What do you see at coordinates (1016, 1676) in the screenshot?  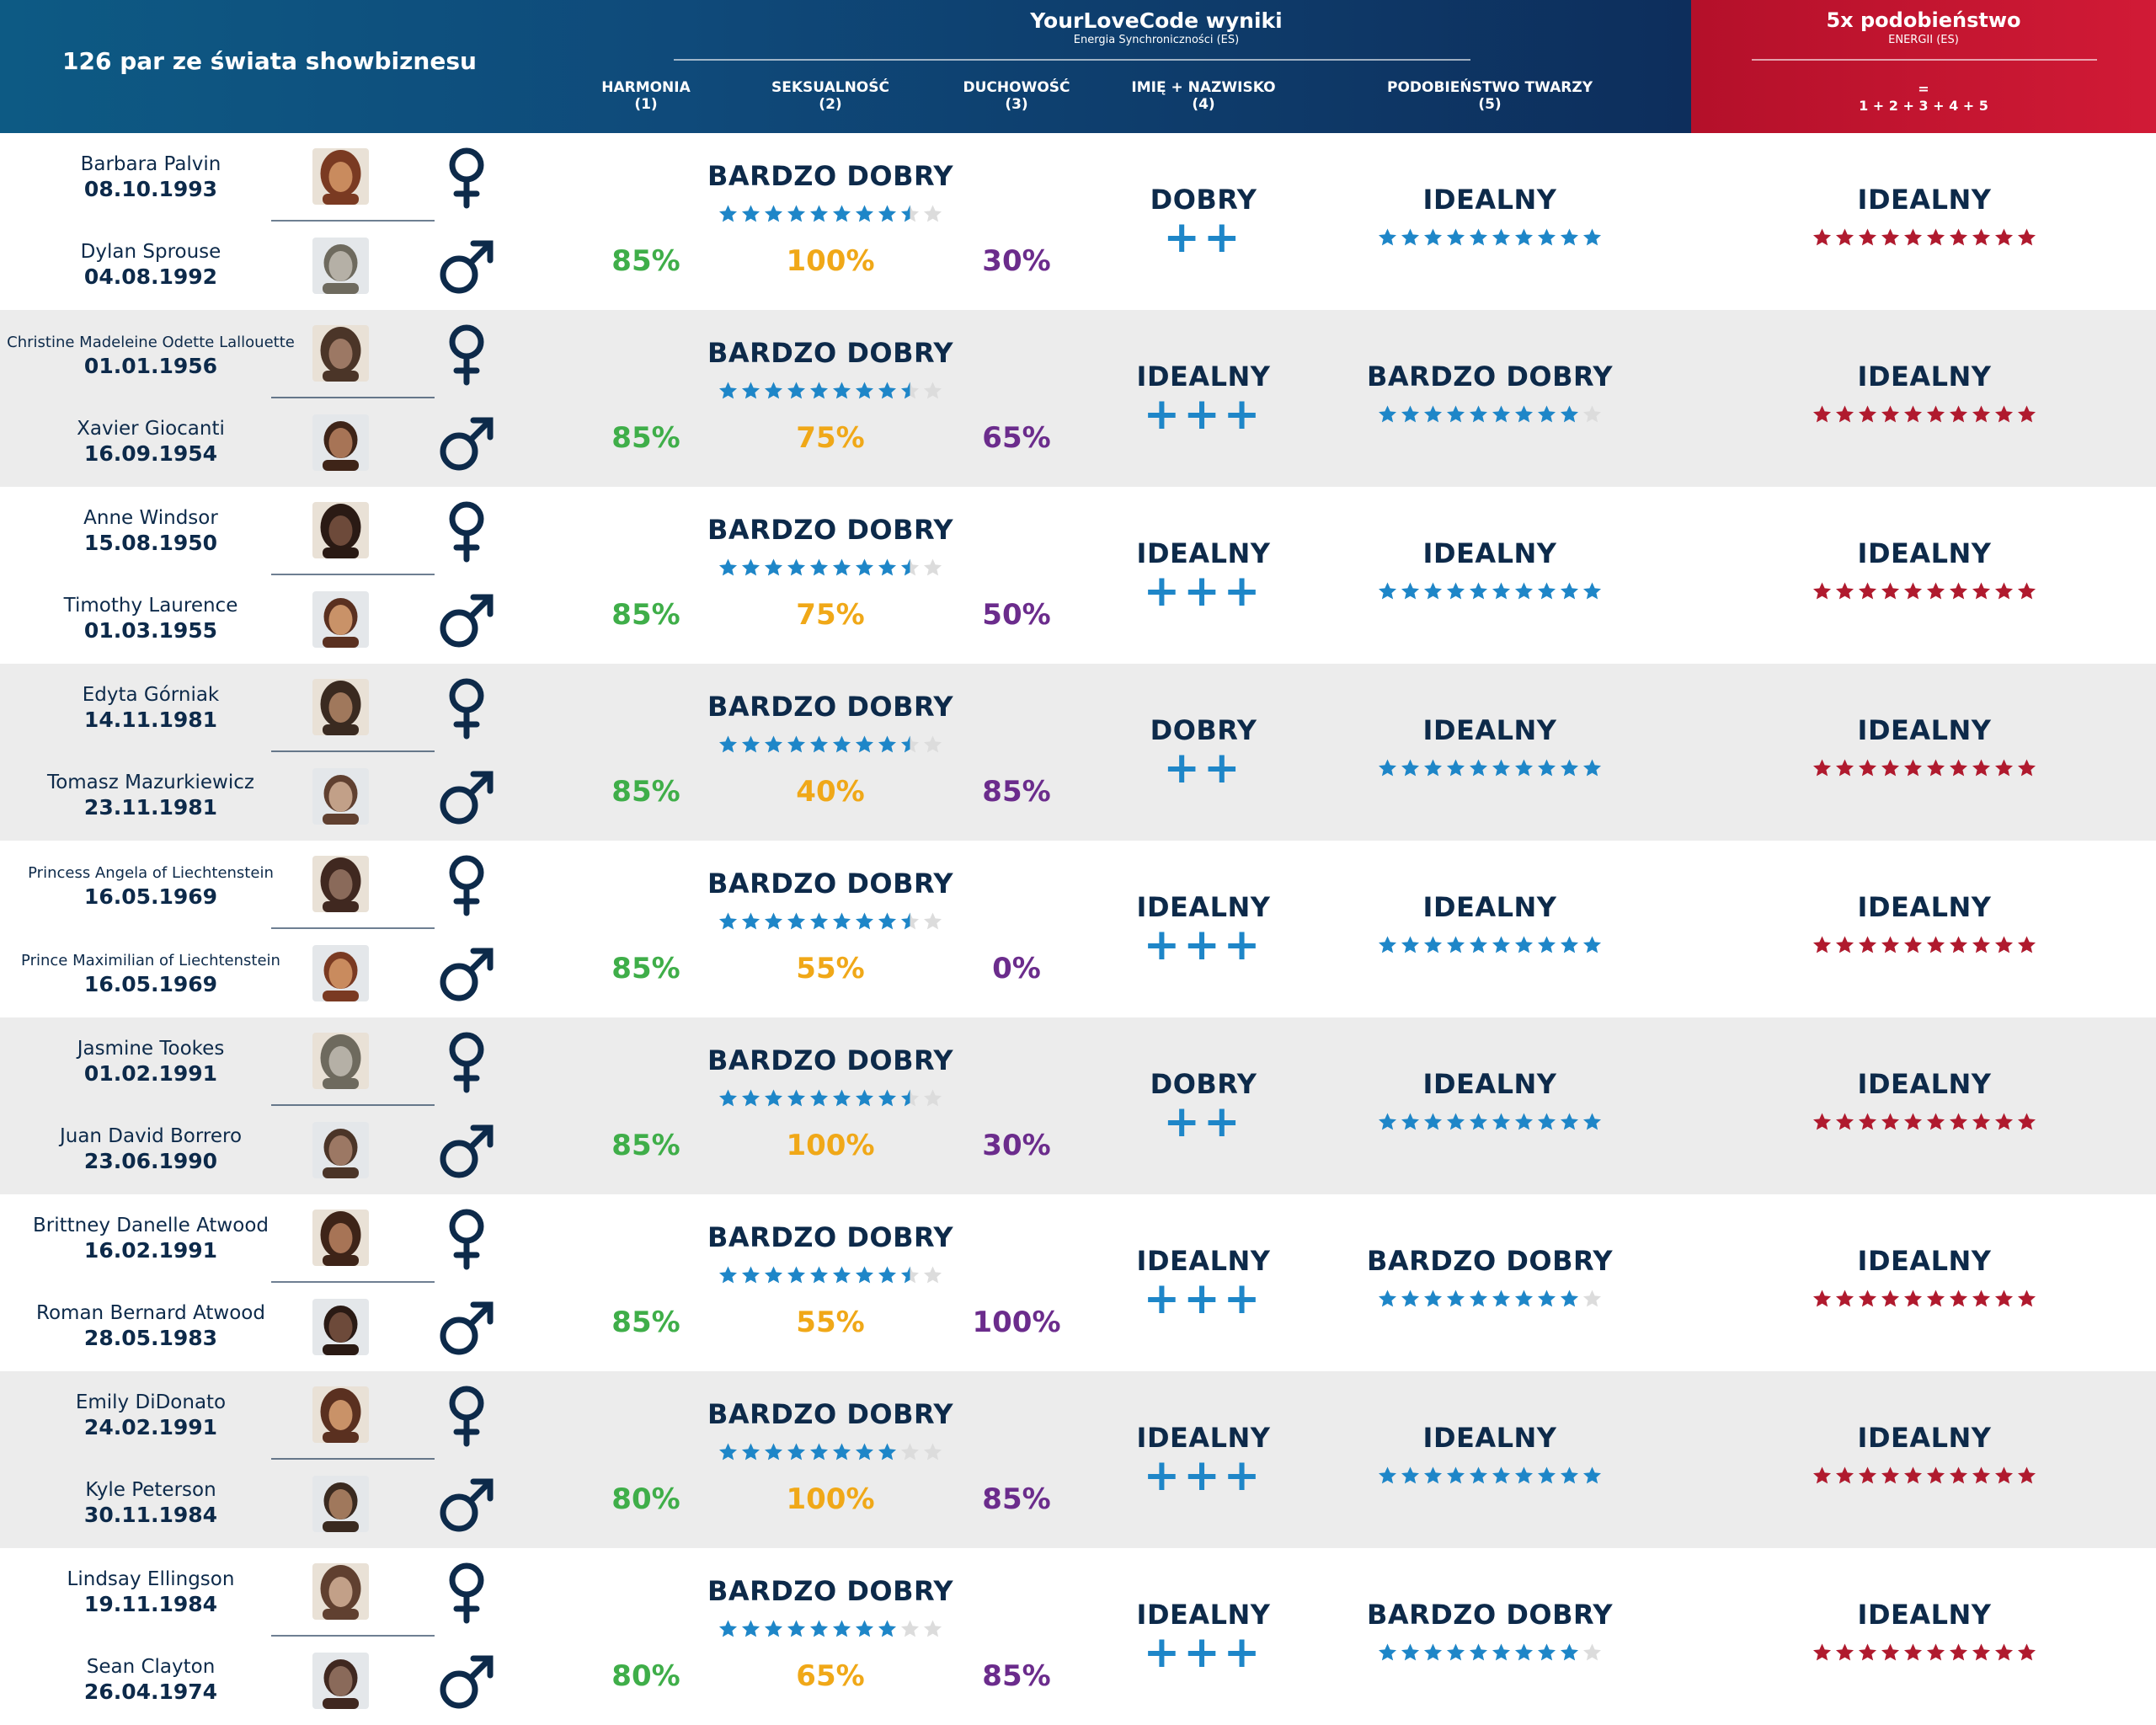 I see `duchowosc-percent: 85%` at bounding box center [1016, 1676].